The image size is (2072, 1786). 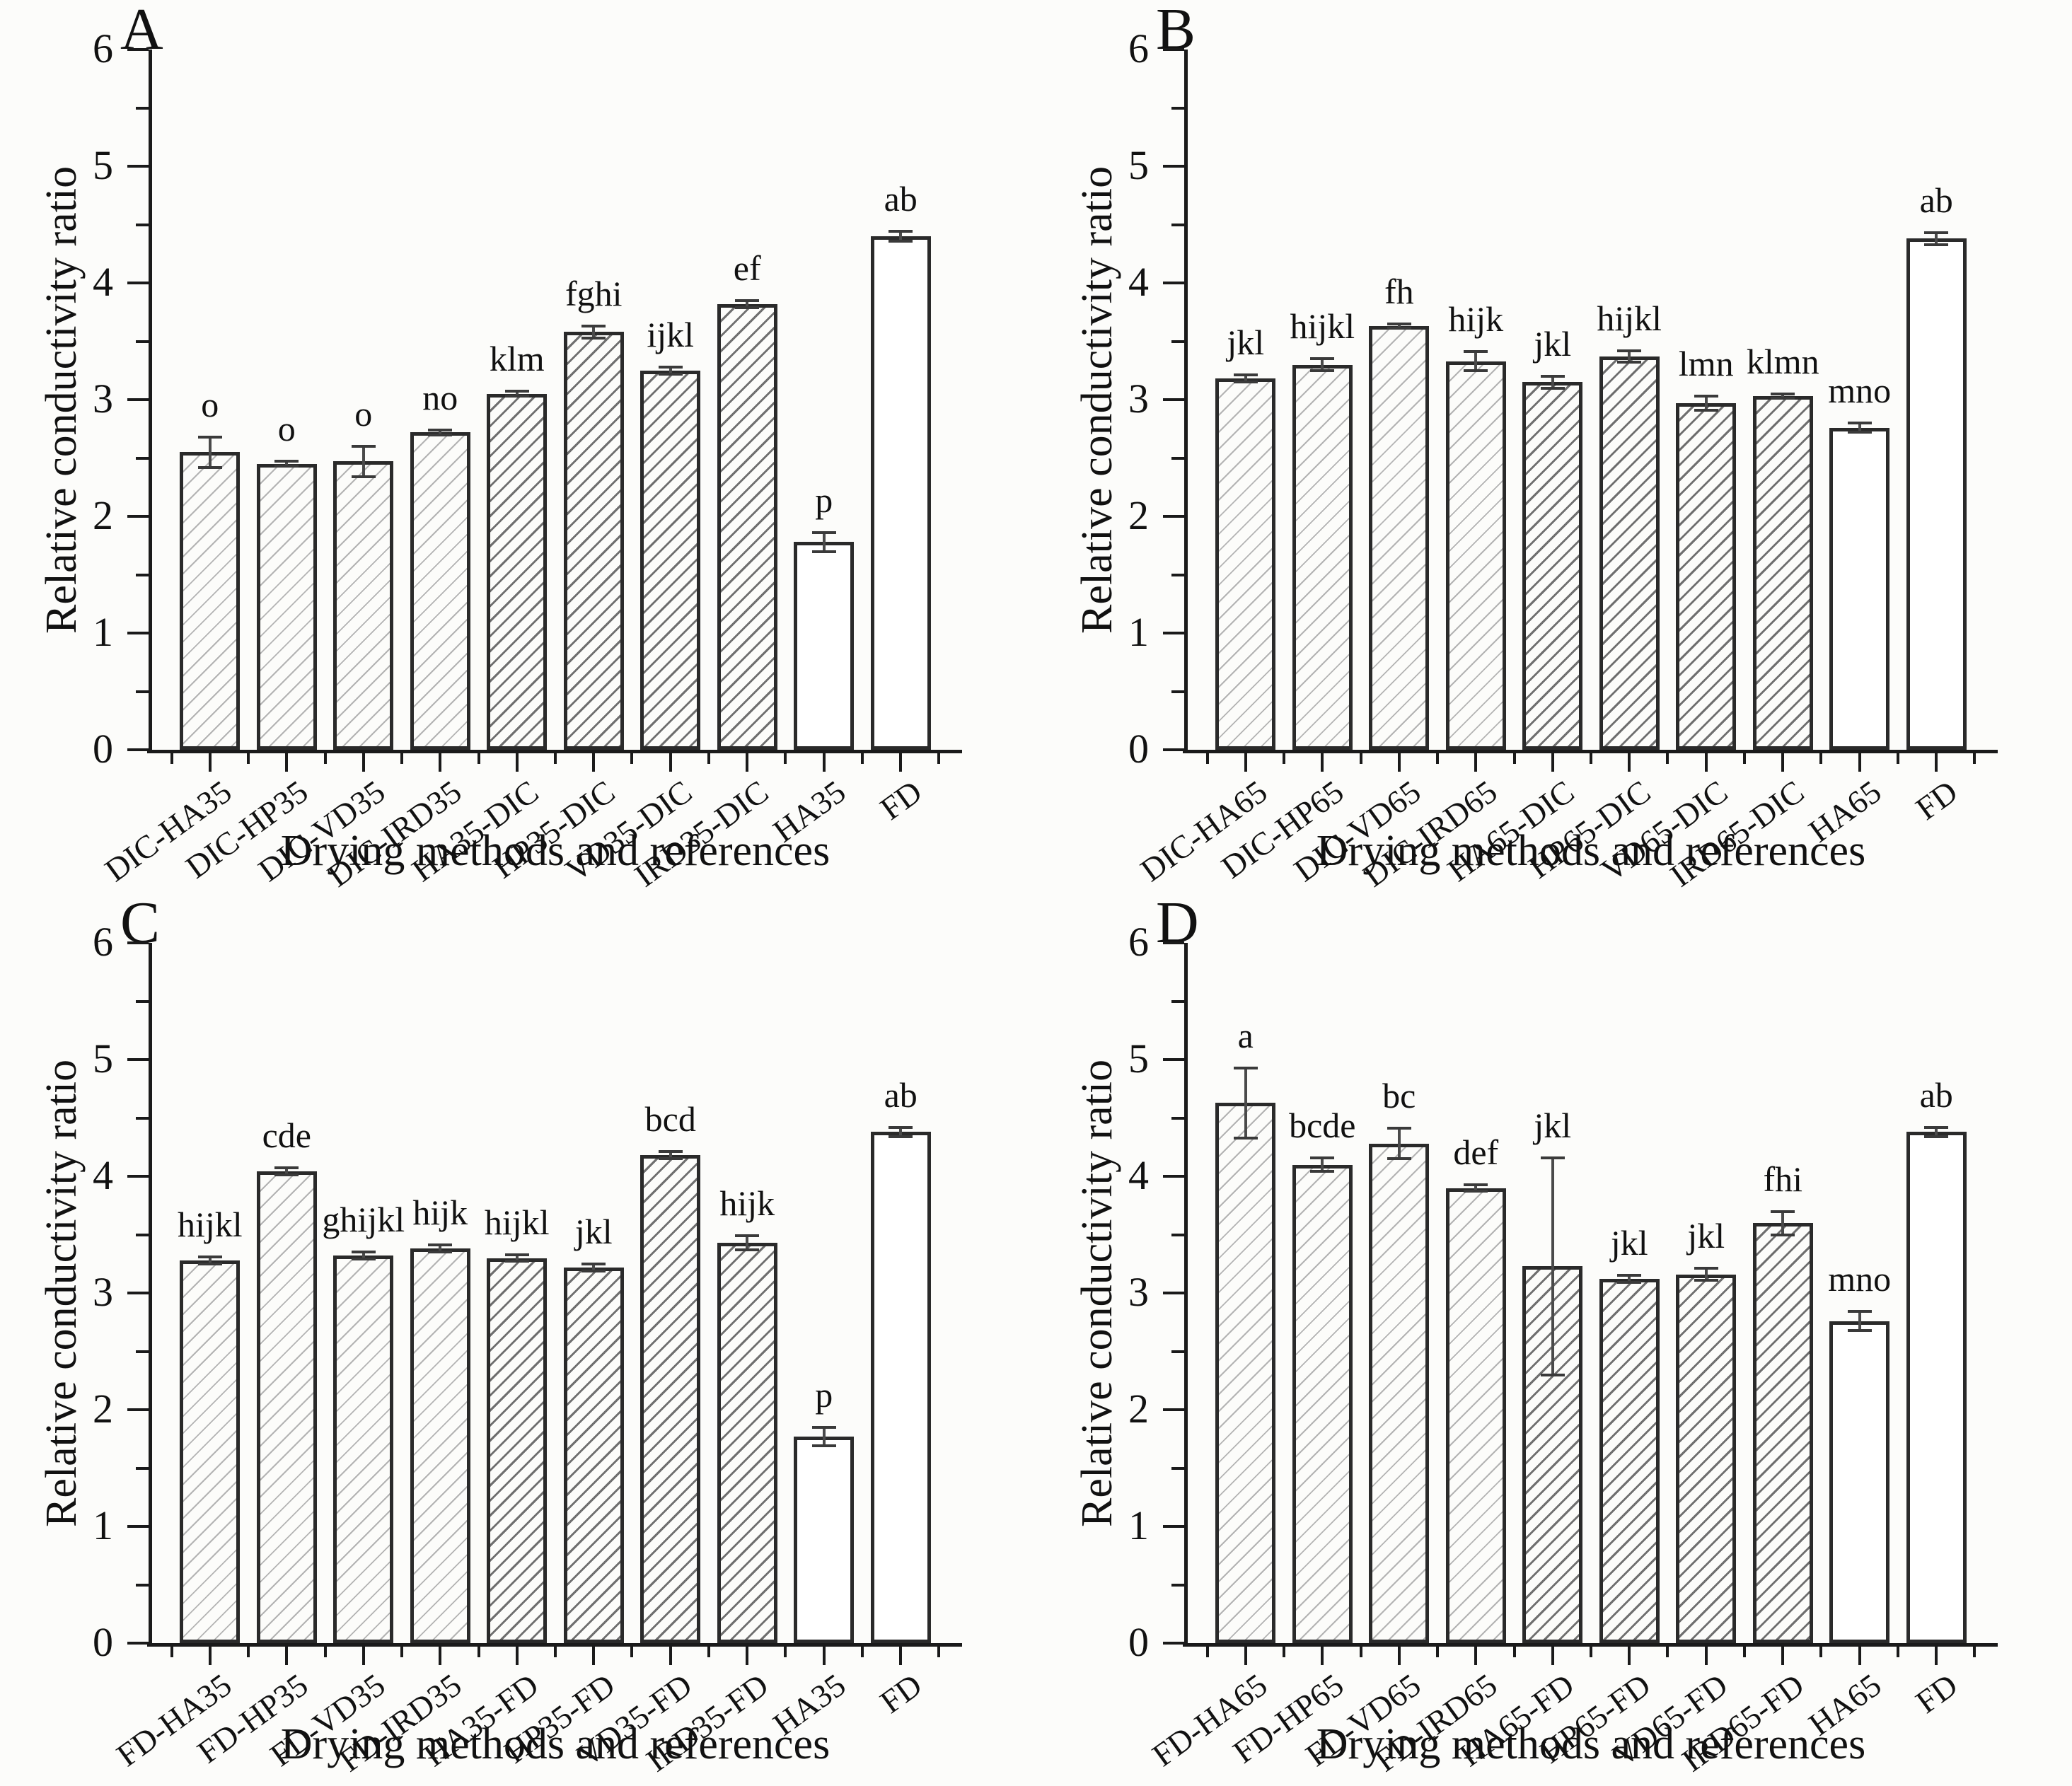 What do you see at coordinates (1399, 291) in the screenshot?
I see `significance-label: fh` at bounding box center [1399, 291].